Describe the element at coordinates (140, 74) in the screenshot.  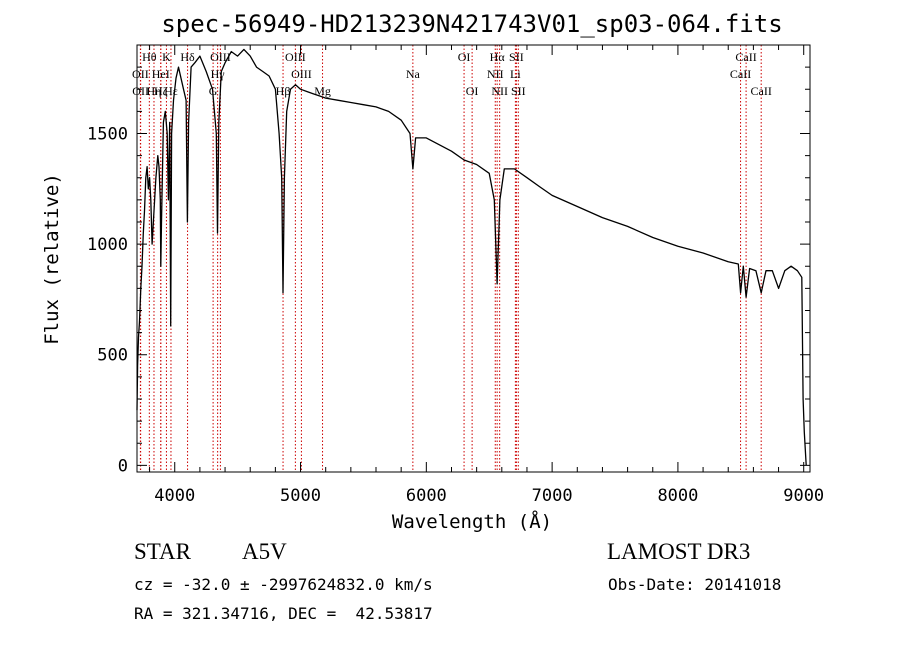
I see `line-label-1: OII` at that location.